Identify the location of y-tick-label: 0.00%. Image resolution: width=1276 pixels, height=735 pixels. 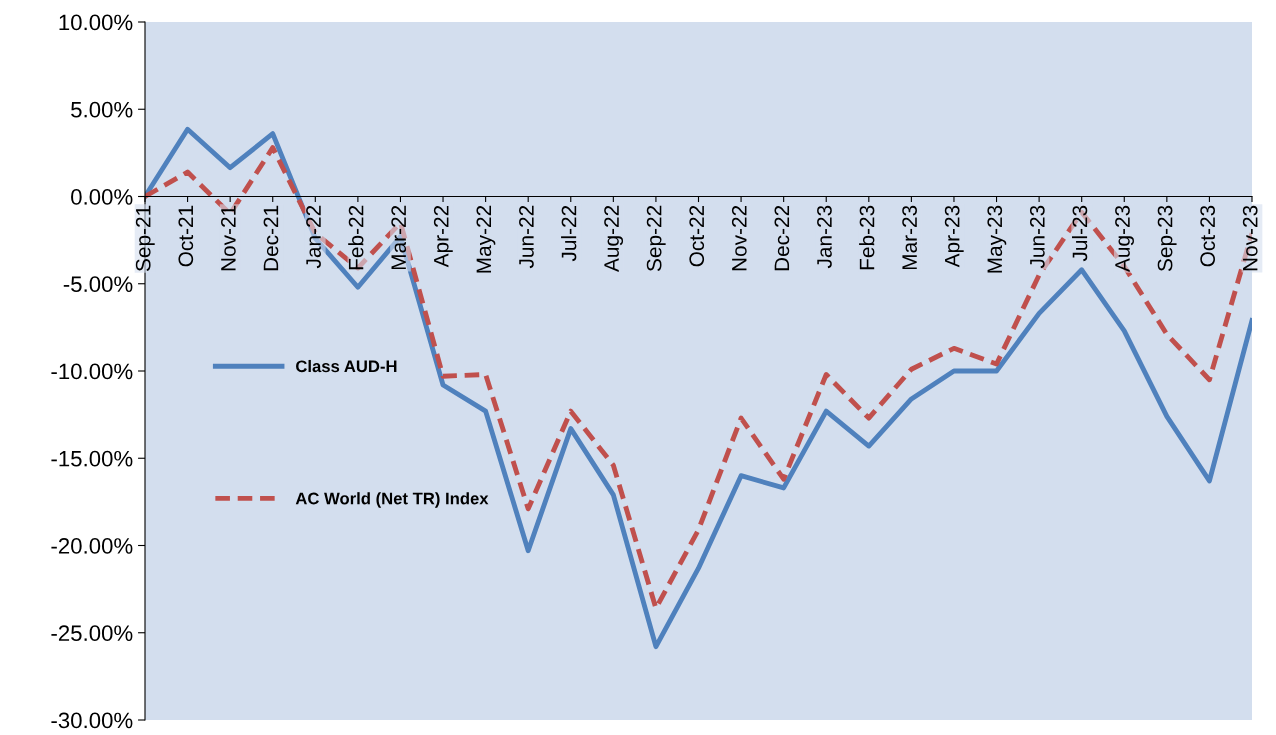
(102, 197).